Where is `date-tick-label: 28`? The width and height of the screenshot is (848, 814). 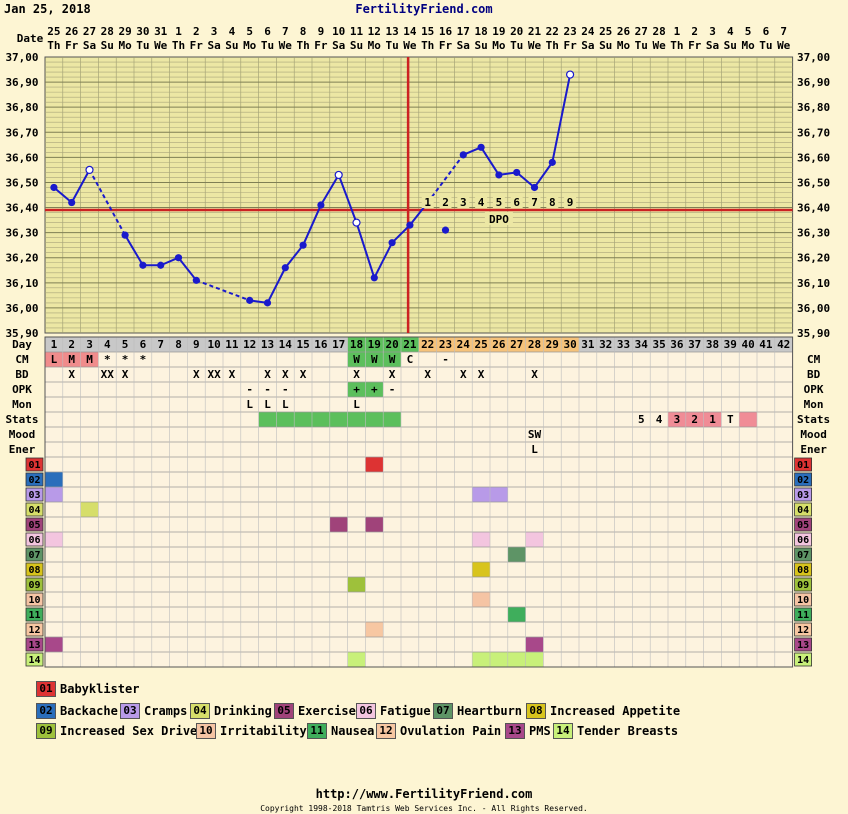 date-tick-label: 28 is located at coordinates (107, 31).